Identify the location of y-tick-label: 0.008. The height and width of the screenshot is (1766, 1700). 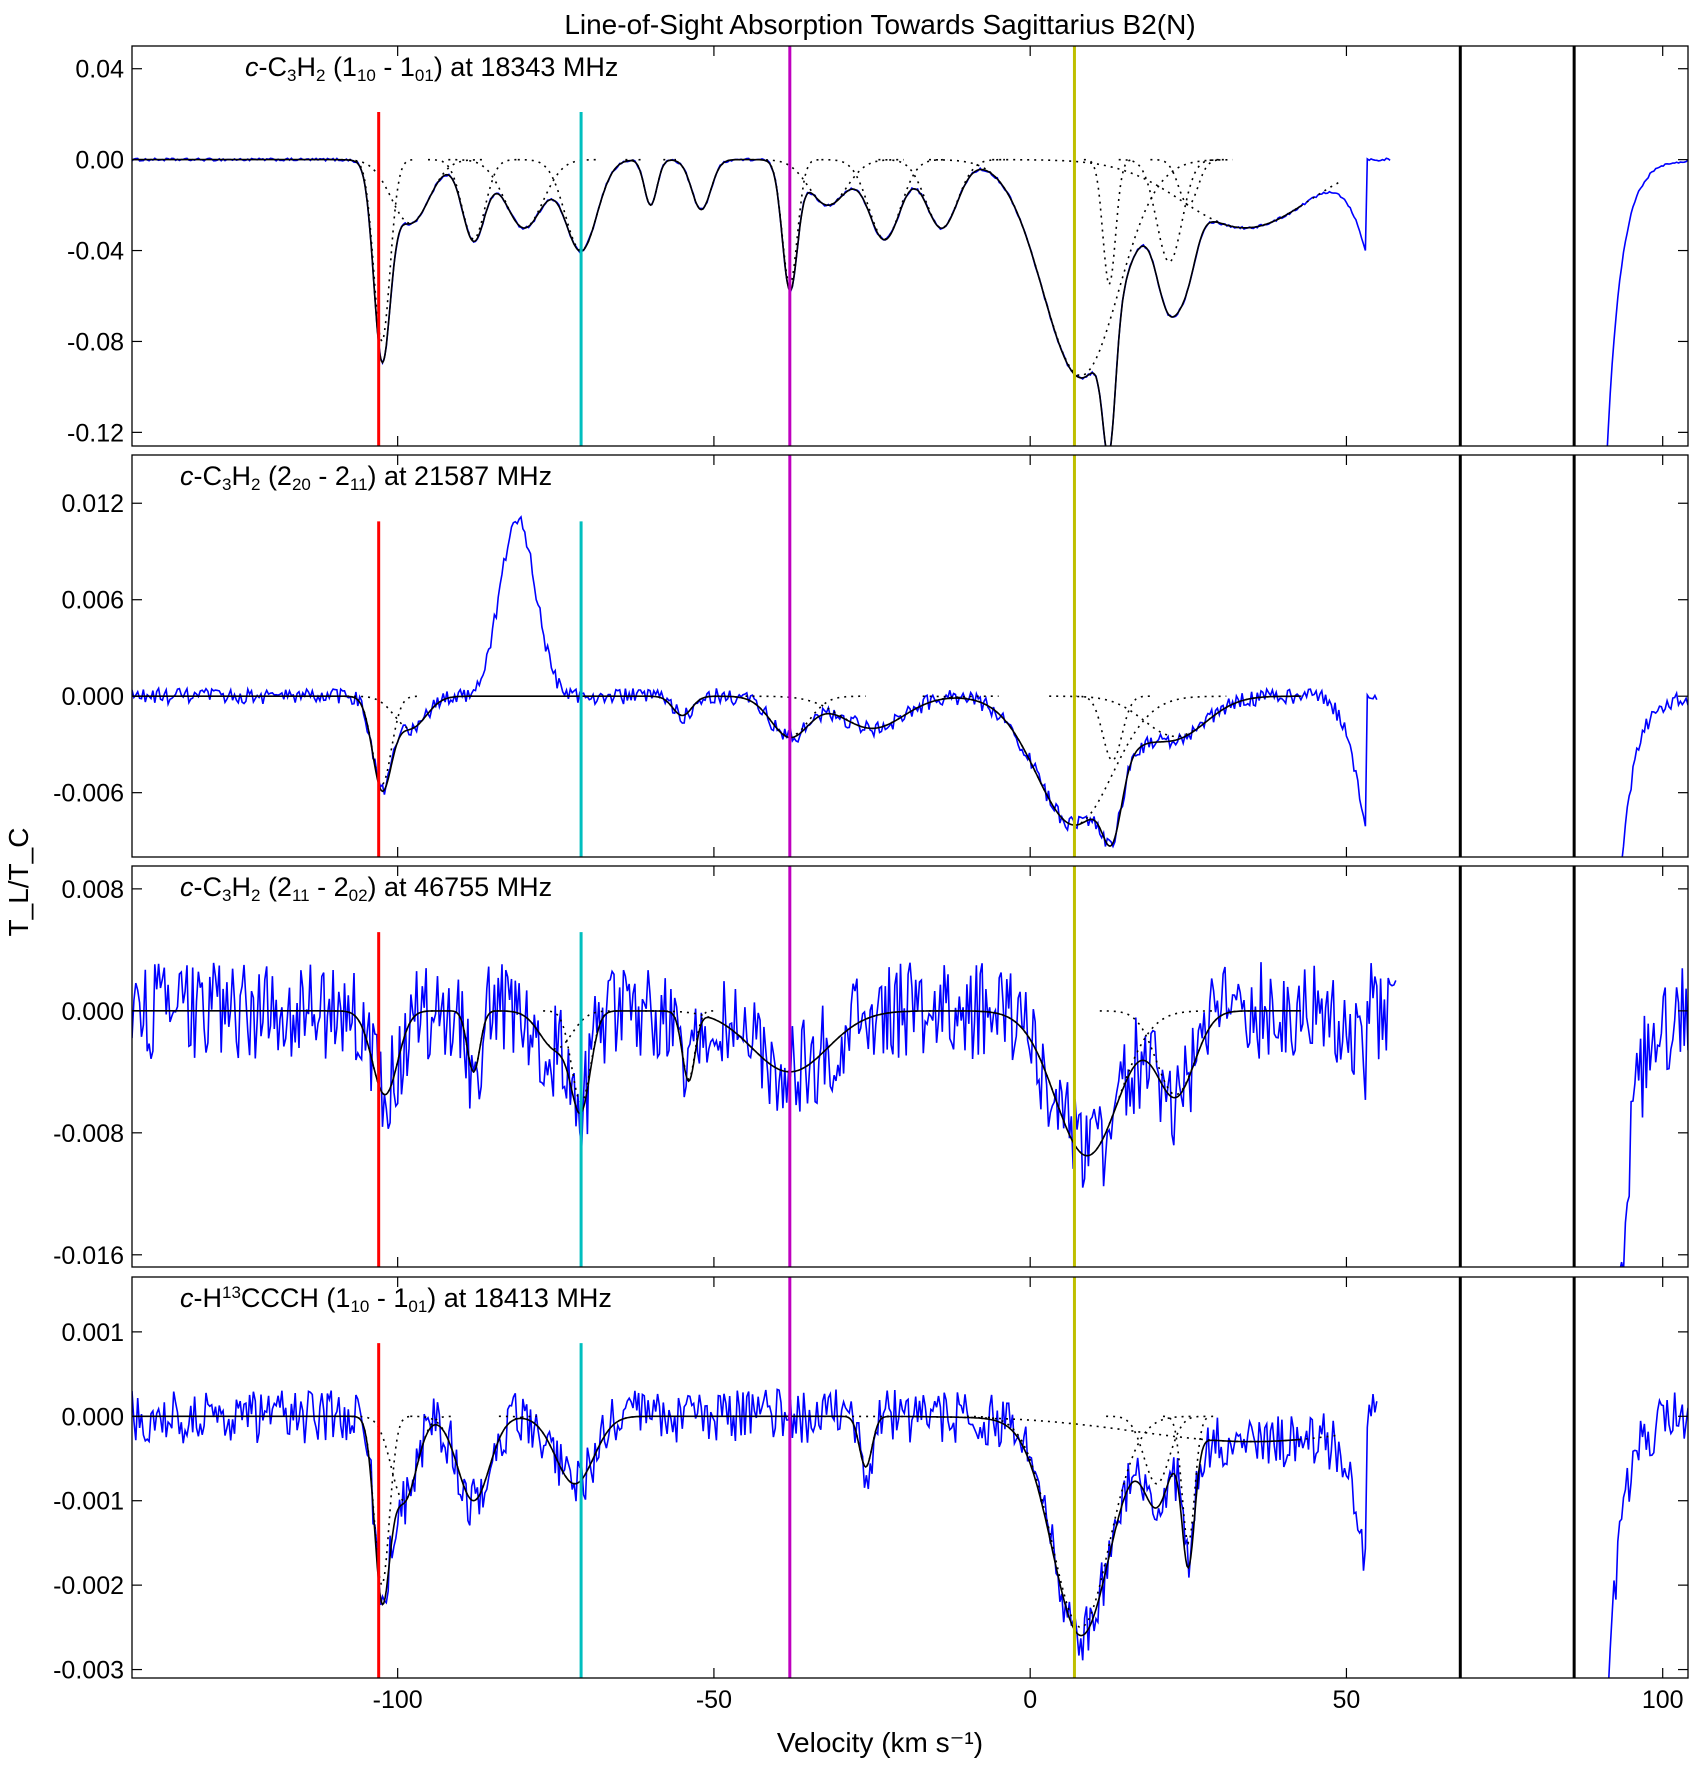
(92, 890).